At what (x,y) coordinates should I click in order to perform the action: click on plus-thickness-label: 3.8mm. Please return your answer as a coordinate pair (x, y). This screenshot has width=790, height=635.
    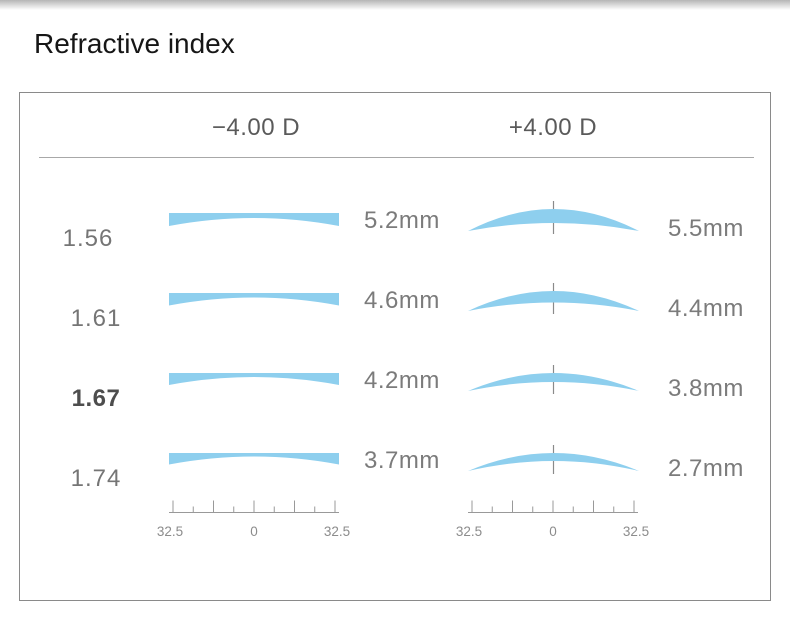
    Looking at the image, I should click on (706, 388).